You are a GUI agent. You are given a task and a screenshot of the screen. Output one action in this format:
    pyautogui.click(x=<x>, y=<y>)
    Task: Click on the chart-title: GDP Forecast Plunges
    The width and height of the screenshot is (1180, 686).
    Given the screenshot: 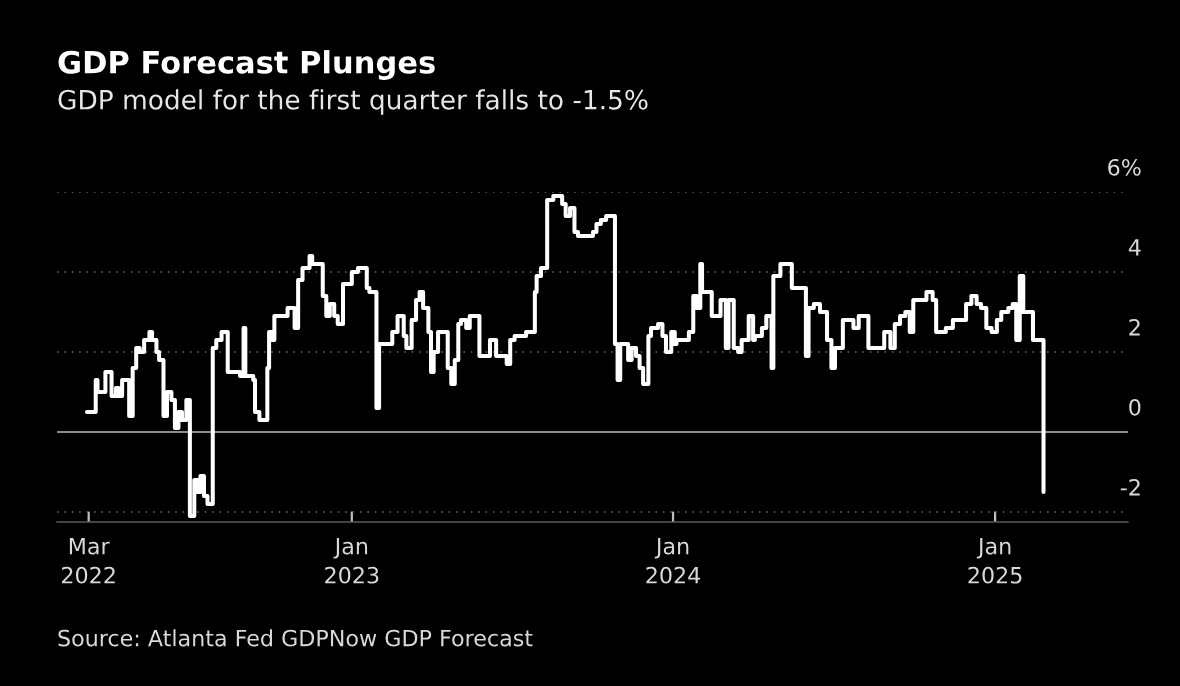 What is the action you would take?
    pyautogui.click(x=246, y=65)
    